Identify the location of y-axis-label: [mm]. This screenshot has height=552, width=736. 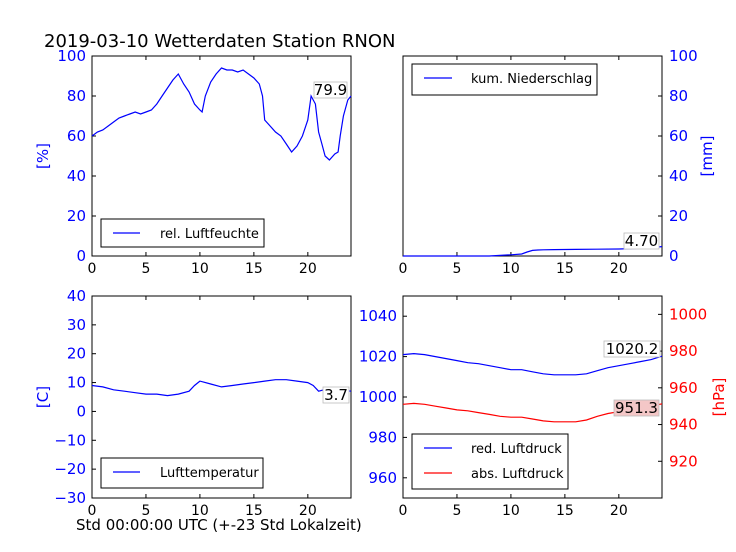
(707, 156).